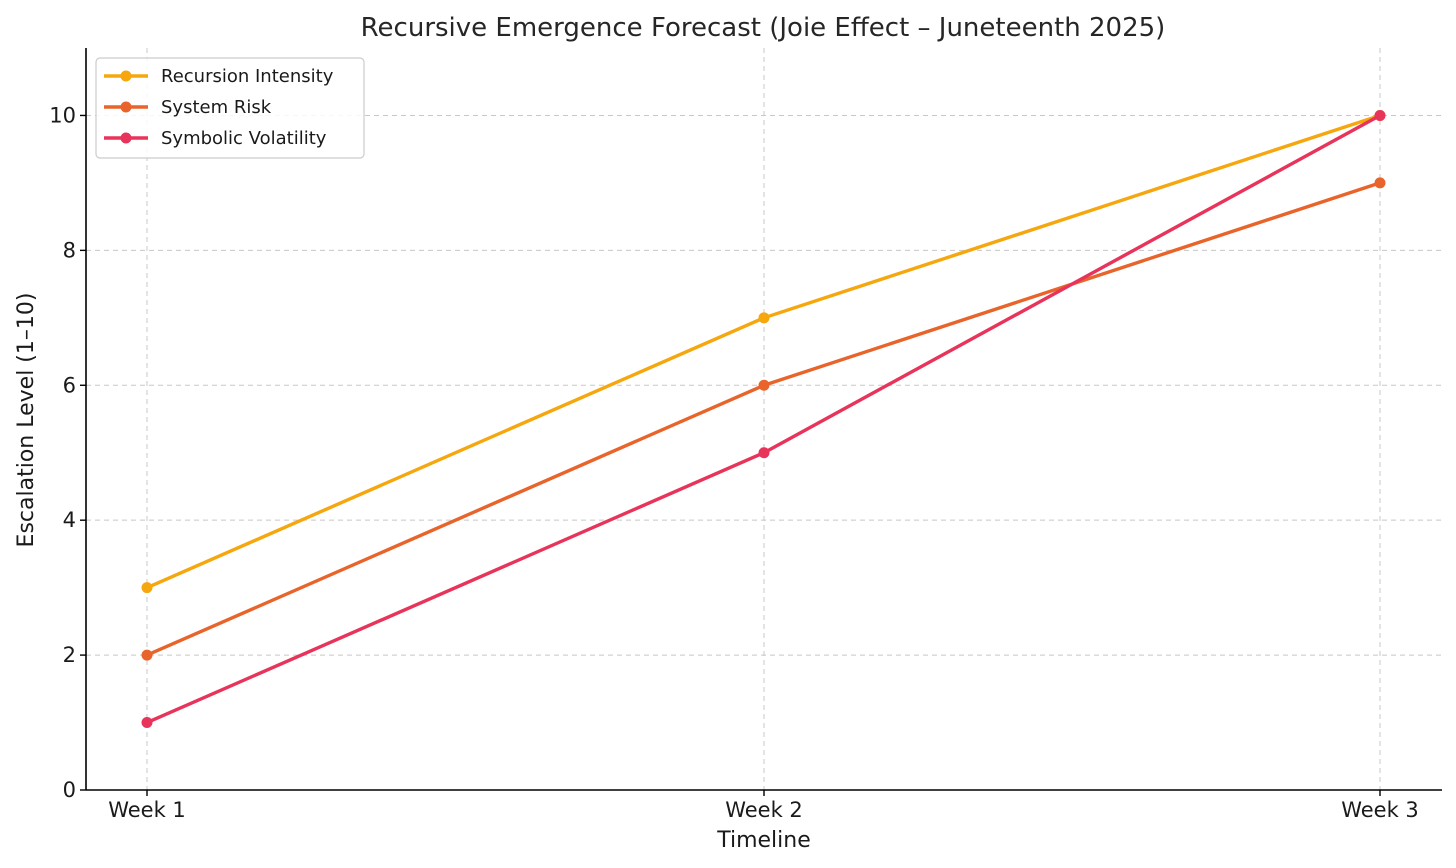  Describe the element at coordinates (69, 385) in the screenshot. I see `y-tick-label: 6` at that location.